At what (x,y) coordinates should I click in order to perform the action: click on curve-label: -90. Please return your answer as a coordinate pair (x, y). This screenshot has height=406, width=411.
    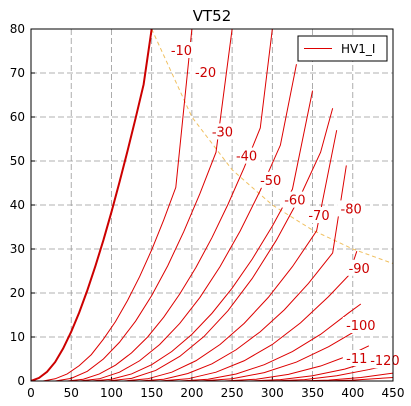
    Looking at the image, I should click on (359, 269).